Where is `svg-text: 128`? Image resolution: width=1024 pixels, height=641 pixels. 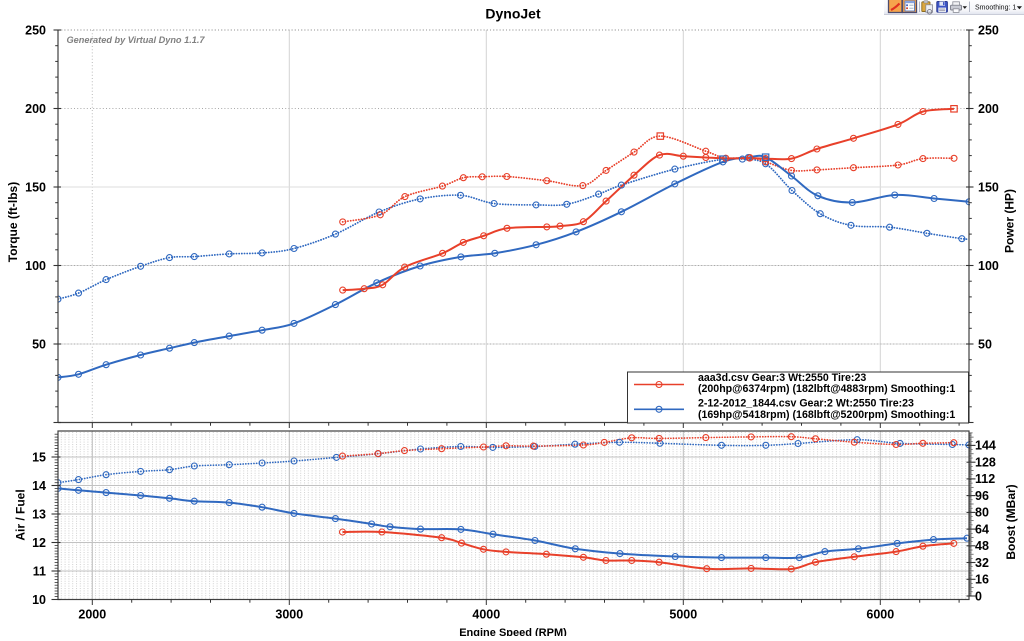
svg-text: 128 is located at coordinates (985, 463).